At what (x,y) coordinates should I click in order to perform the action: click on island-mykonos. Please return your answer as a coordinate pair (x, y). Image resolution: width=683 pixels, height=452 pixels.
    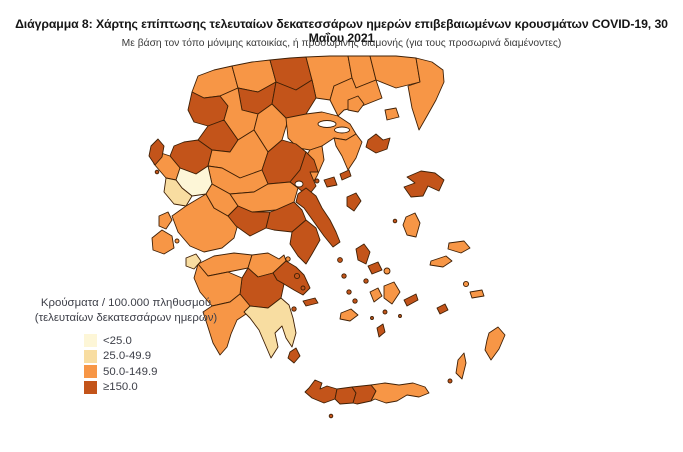
    Looking at the image, I should click on (387, 271).